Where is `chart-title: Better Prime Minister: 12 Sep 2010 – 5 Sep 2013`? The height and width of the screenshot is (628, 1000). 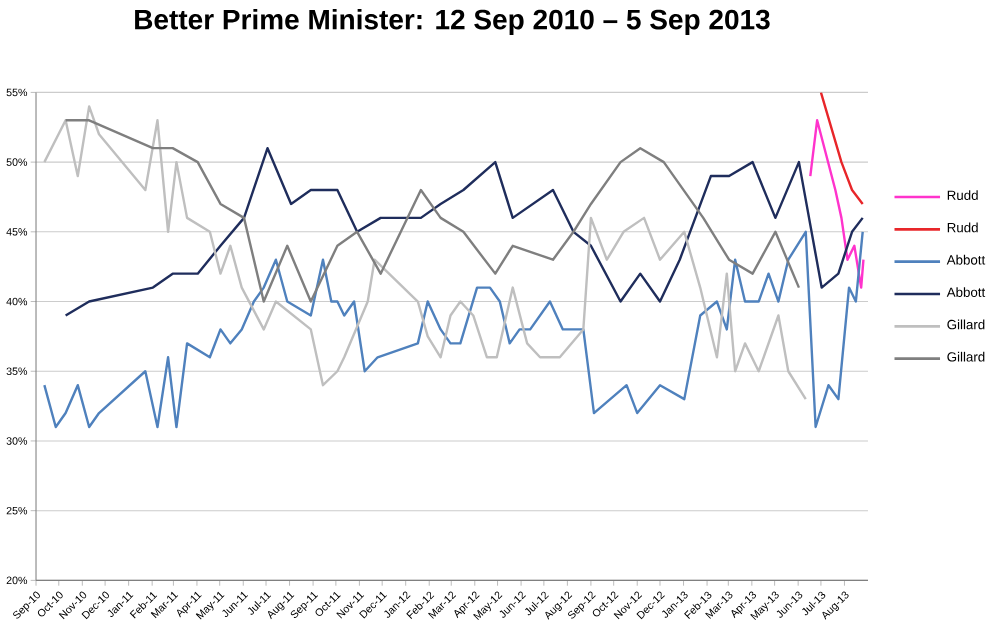 chart-title: Better Prime Minister: 12 Sep 2010 – 5 Sep 2013 is located at coordinates (452, 21).